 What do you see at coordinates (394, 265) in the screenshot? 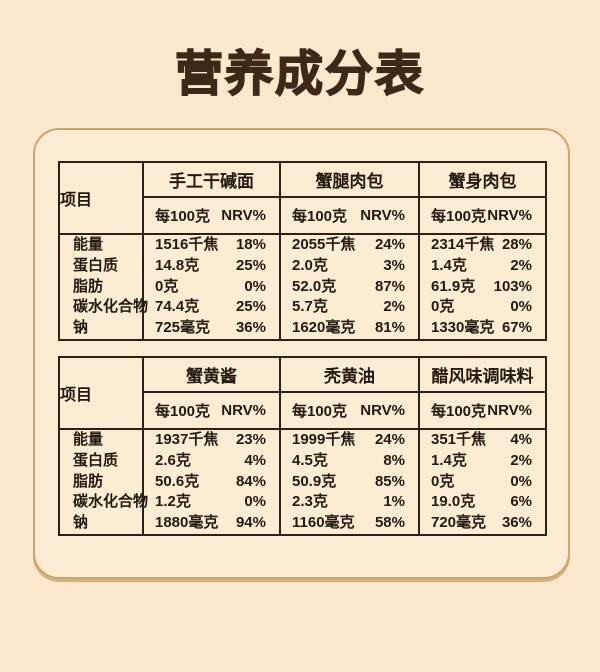
I see `nrv-value: 3%` at bounding box center [394, 265].